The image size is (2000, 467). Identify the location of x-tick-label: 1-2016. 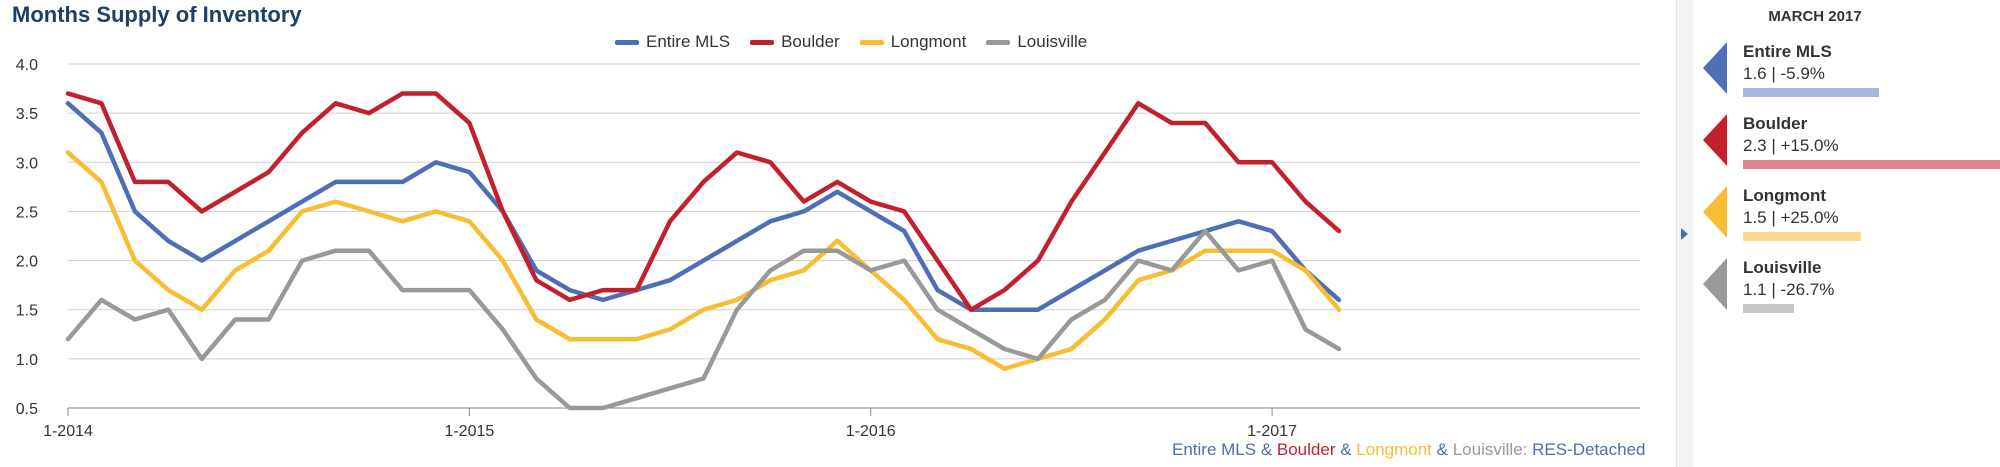
(871, 431).